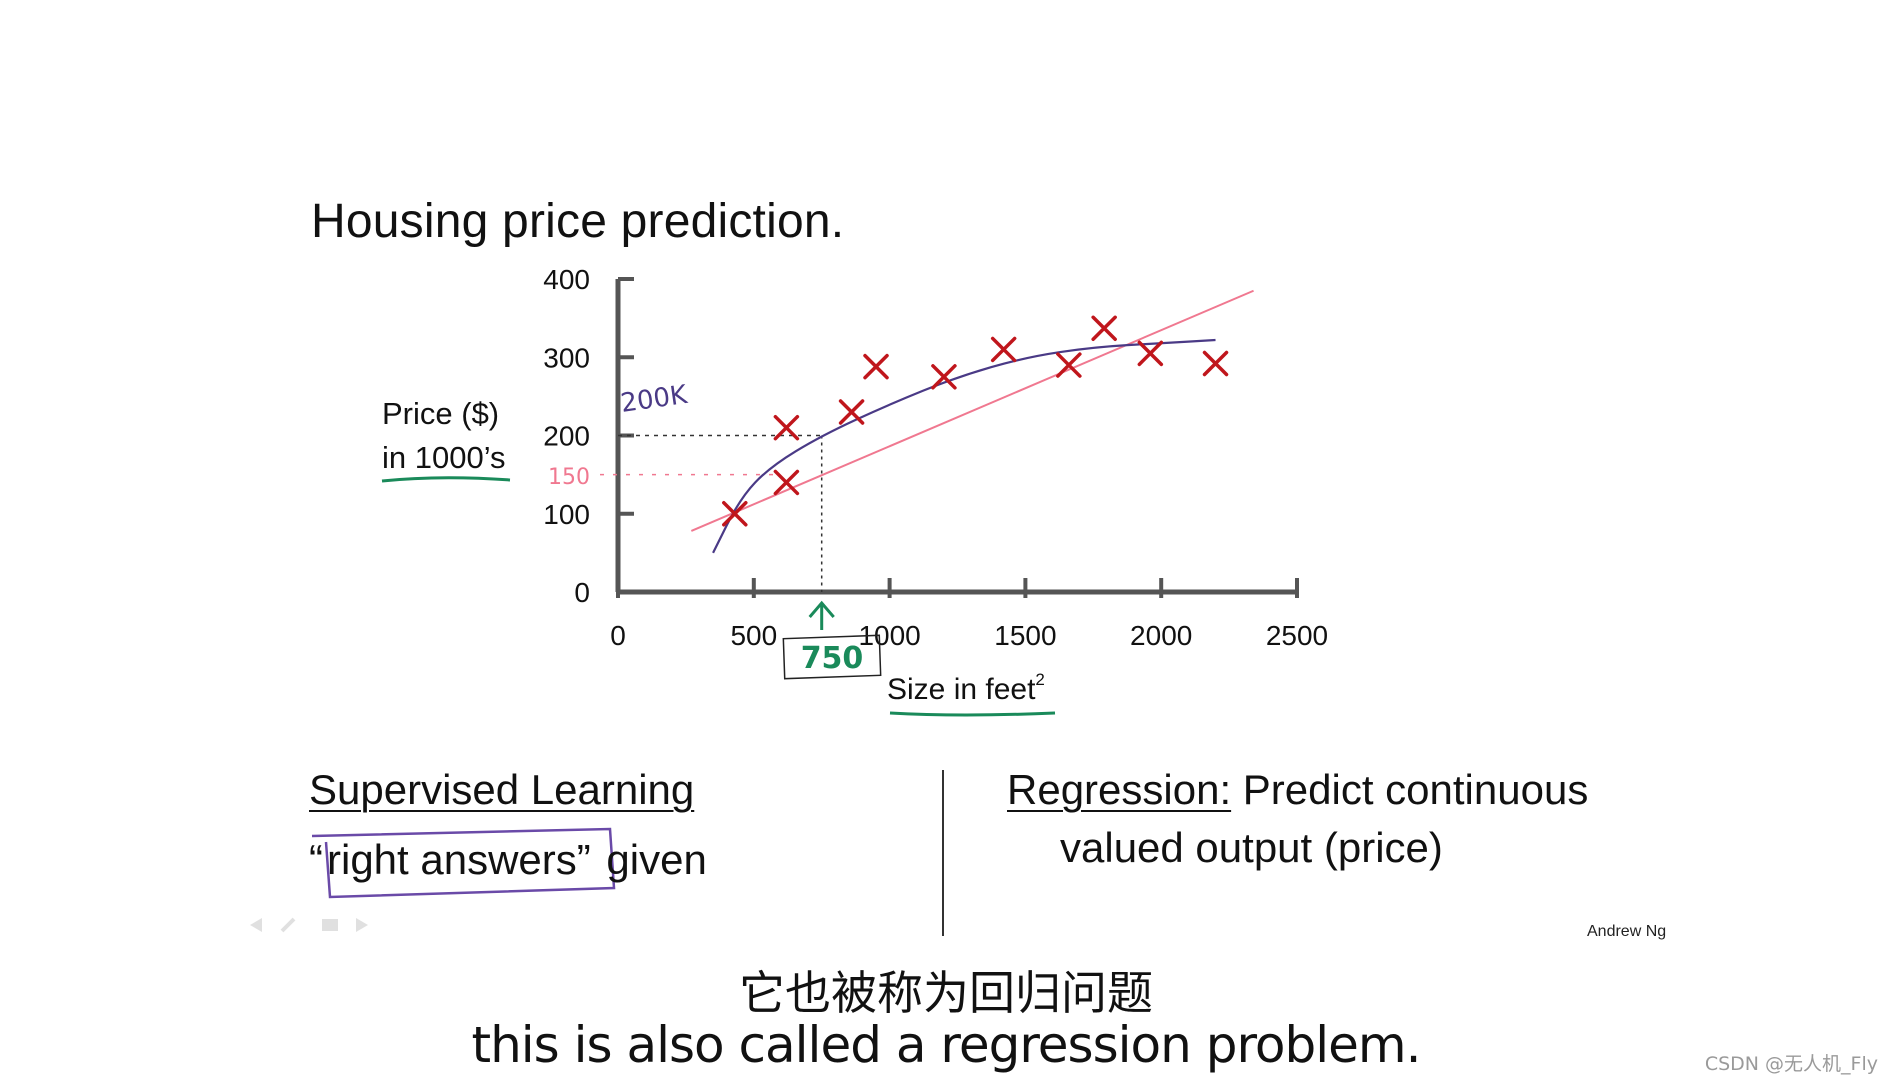 The width and height of the screenshot is (1892, 1080). Describe the element at coordinates (943, 853) in the screenshot. I see `section-divider` at that location.